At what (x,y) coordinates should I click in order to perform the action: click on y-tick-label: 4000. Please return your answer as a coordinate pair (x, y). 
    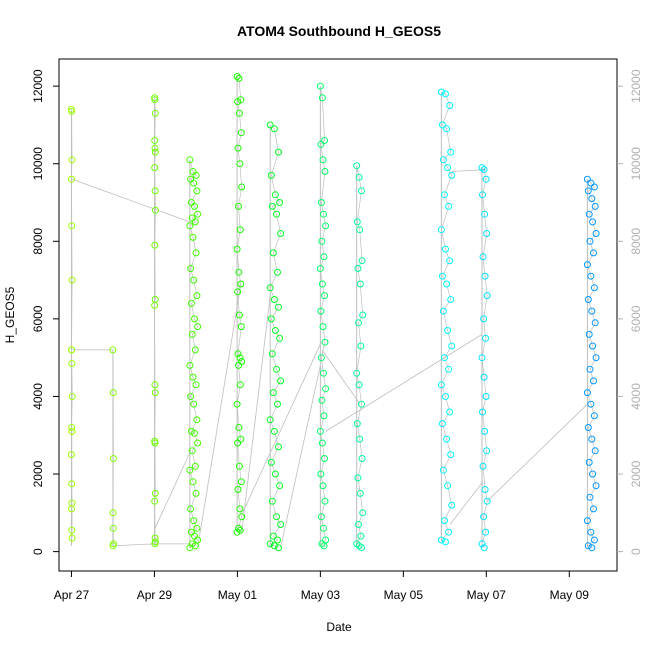
    Looking at the image, I should click on (38, 396).